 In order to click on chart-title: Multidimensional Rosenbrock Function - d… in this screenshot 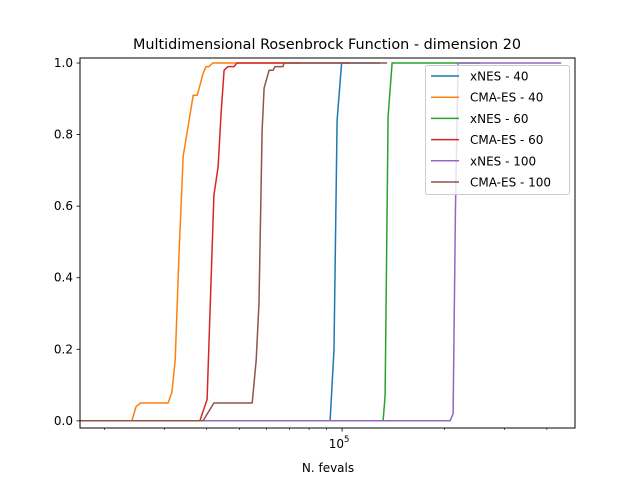, I will do `click(327, 45)`.